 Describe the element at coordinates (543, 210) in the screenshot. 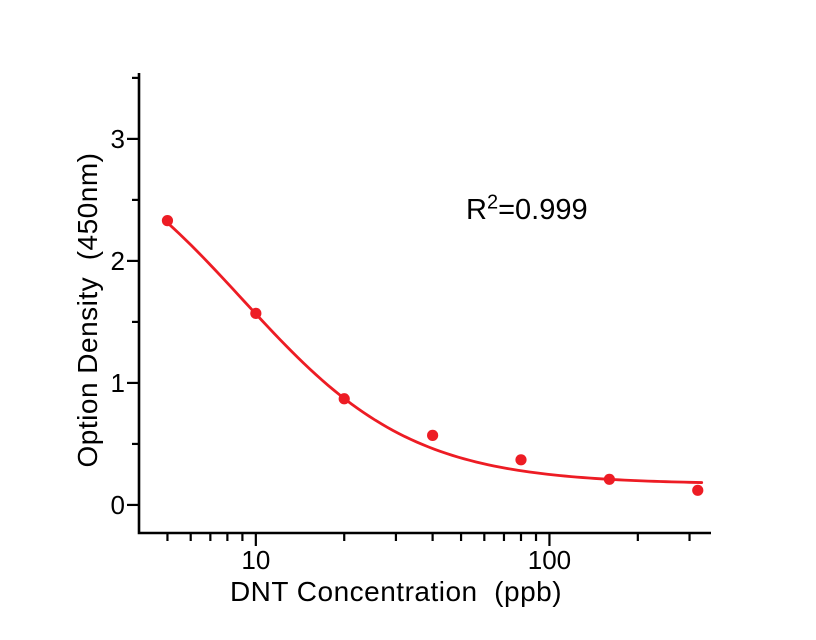

I see `r-squared-value: =0.999` at that location.